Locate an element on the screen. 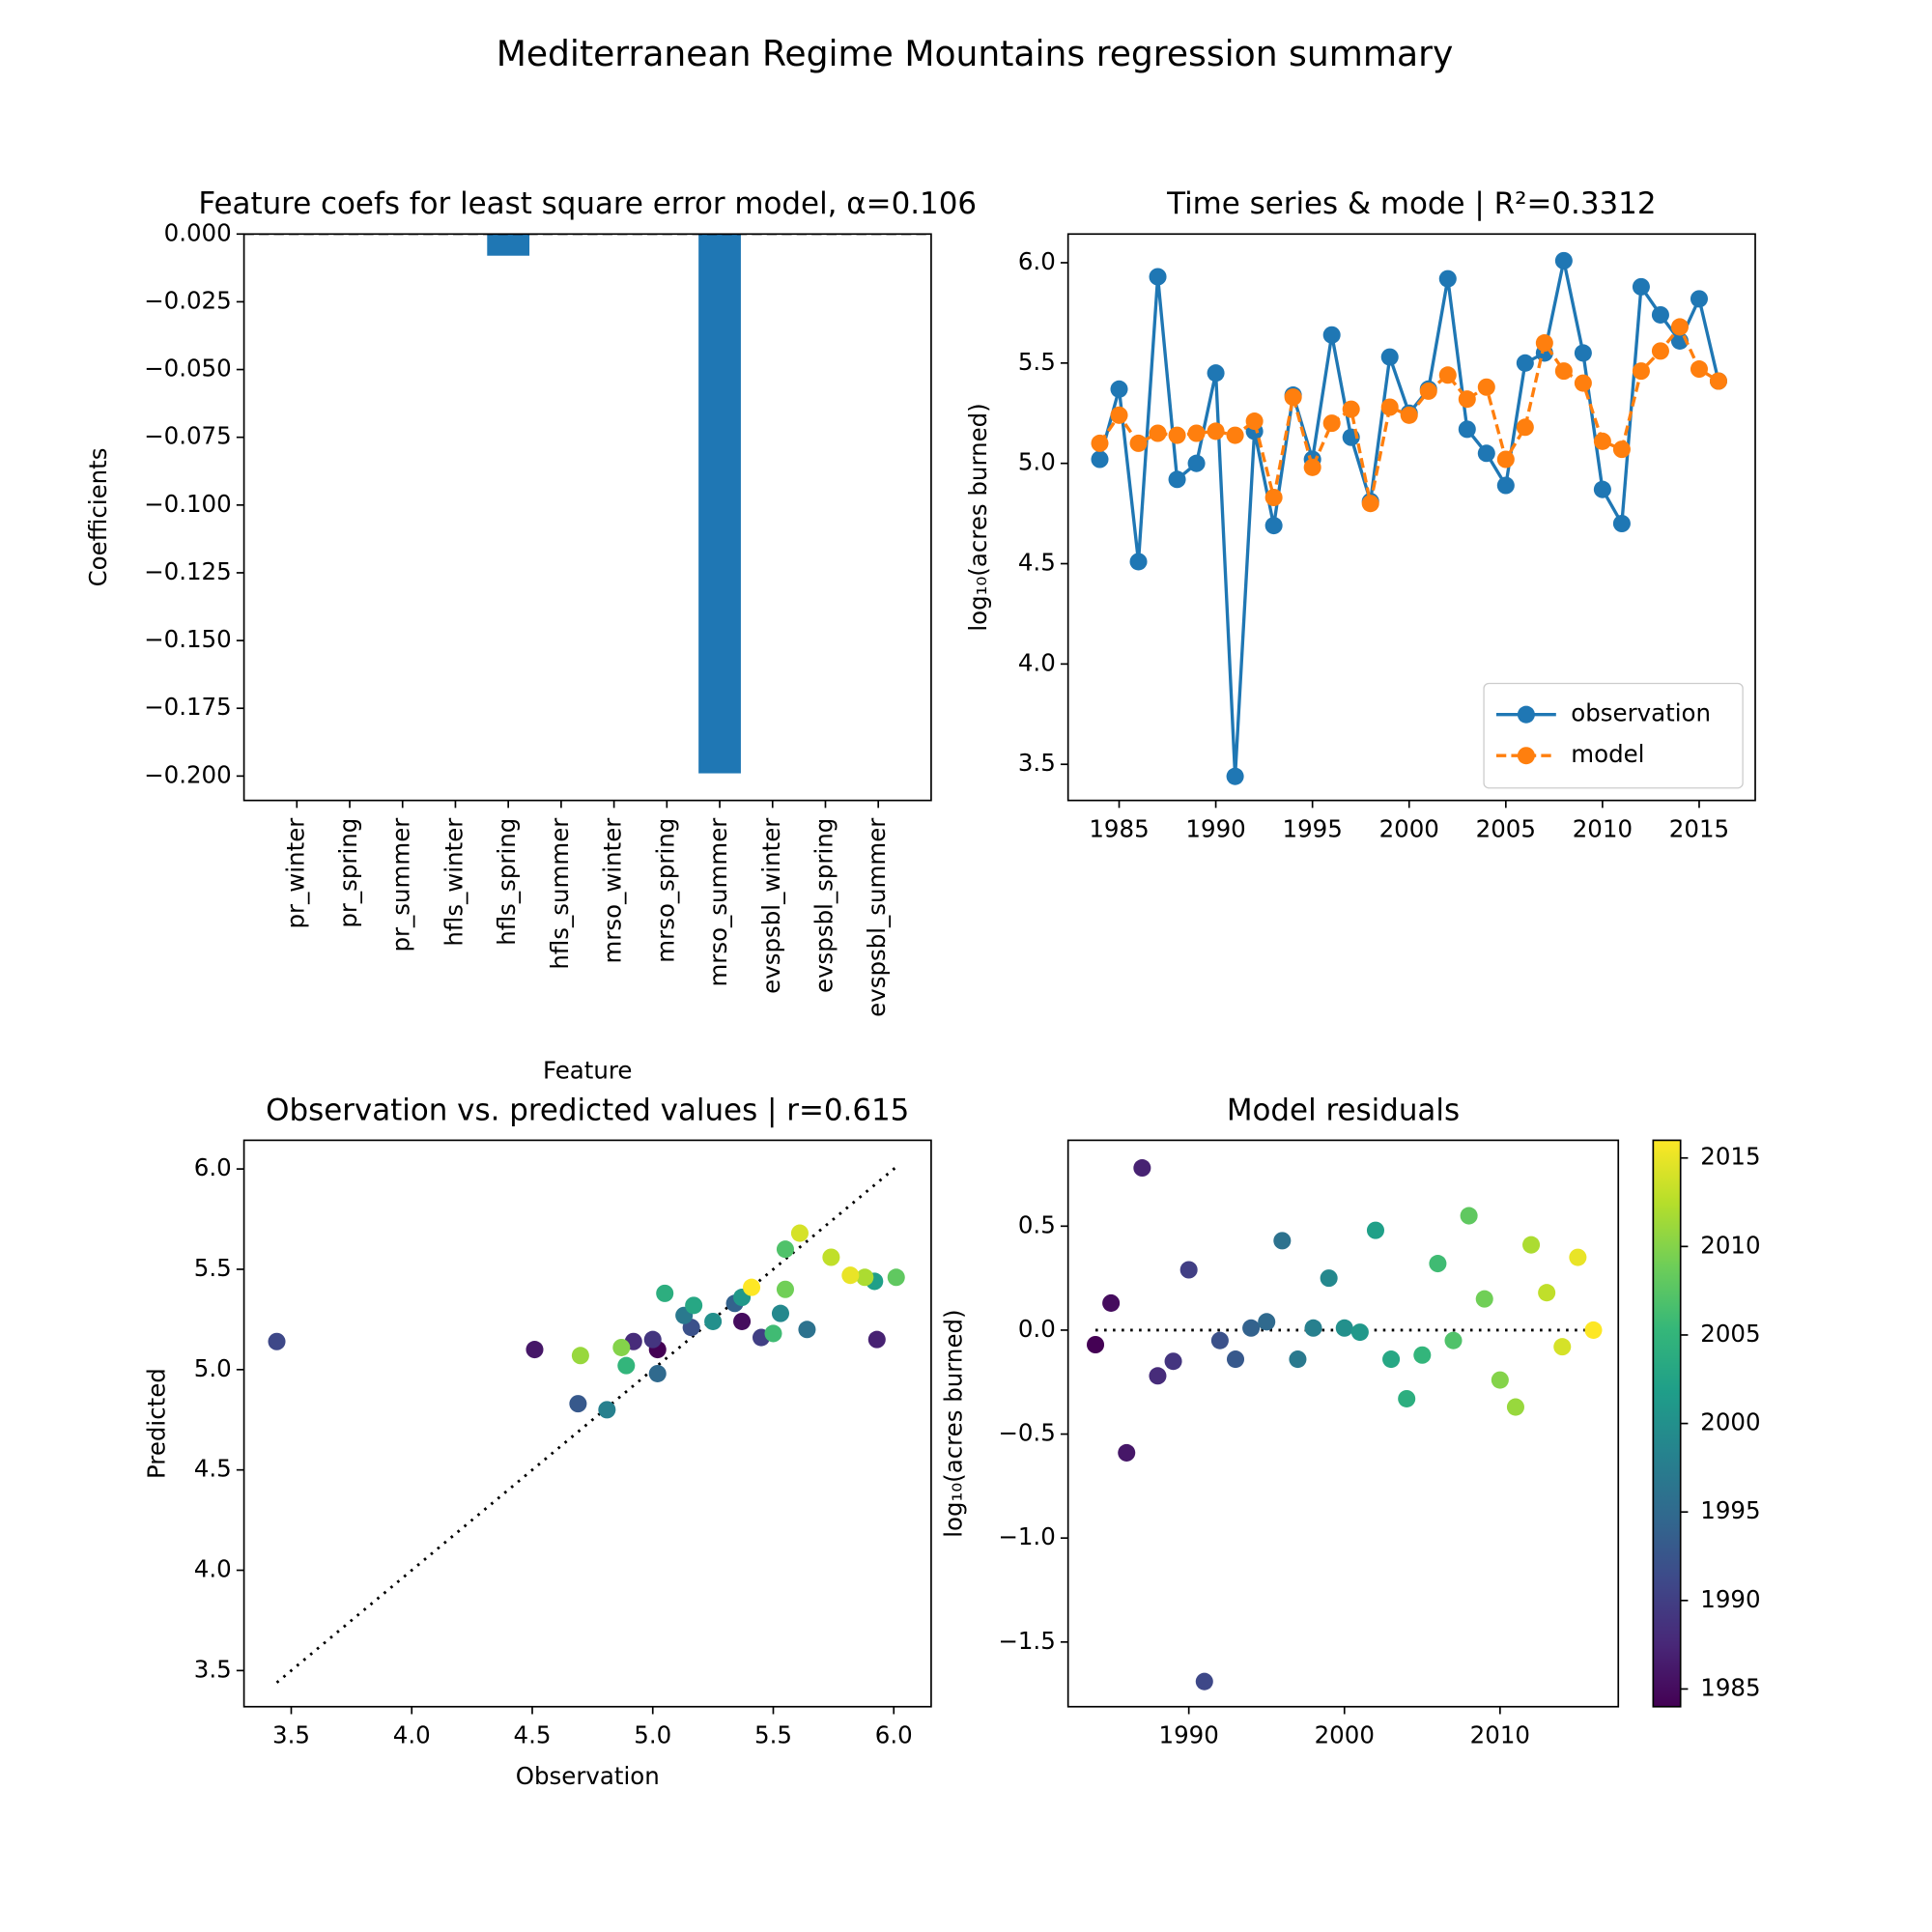 This screenshot has width=1932, height=1932. colorbar-tick-label: 1990 is located at coordinates (1730, 1599).